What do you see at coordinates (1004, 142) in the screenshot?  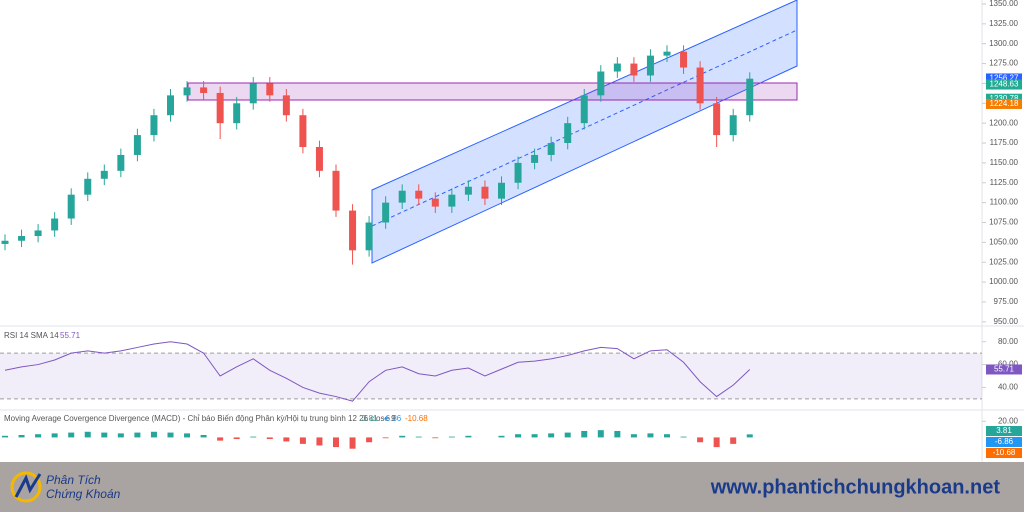 I see `y-tick-label: 1175.00` at bounding box center [1004, 142].